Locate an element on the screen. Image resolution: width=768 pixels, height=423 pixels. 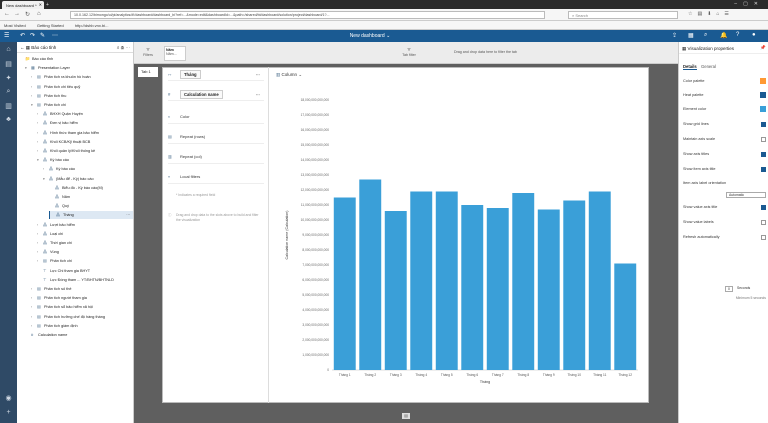
tree-item: › ▤ Phân tích số thẻ is located at coordinates (82, 289).